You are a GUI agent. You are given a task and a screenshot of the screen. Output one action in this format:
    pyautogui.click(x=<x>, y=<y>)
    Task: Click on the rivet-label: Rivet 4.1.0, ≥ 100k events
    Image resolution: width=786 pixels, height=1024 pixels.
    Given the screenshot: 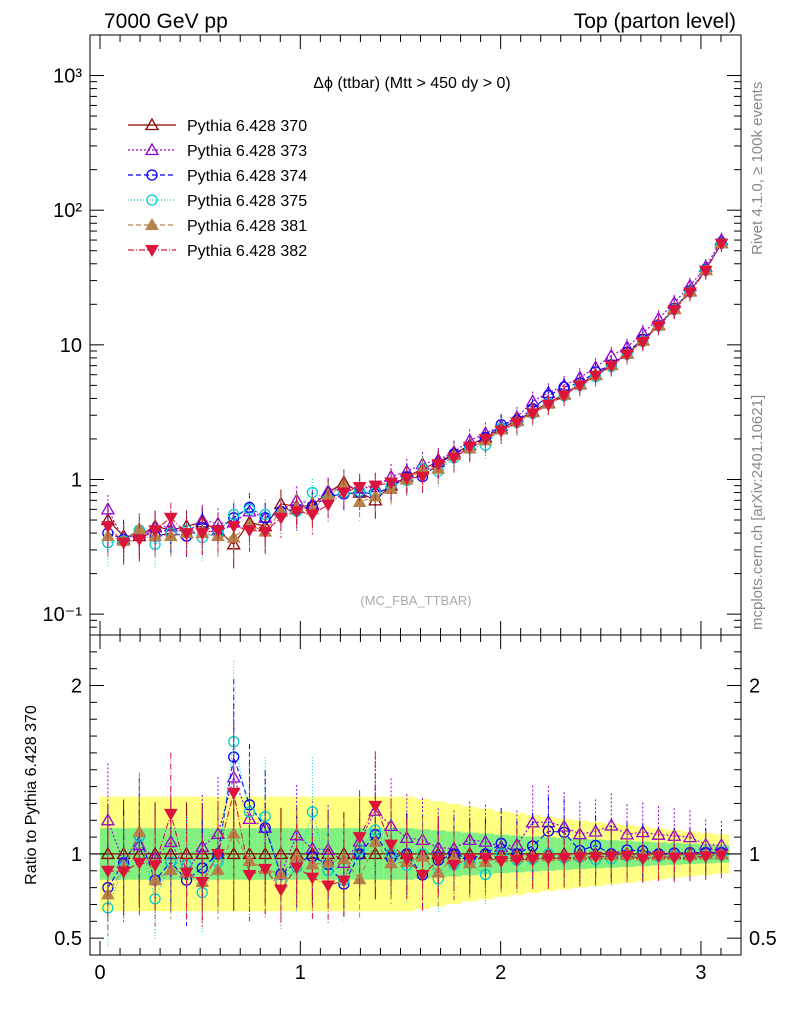 What is the action you would take?
    pyautogui.click(x=757, y=168)
    